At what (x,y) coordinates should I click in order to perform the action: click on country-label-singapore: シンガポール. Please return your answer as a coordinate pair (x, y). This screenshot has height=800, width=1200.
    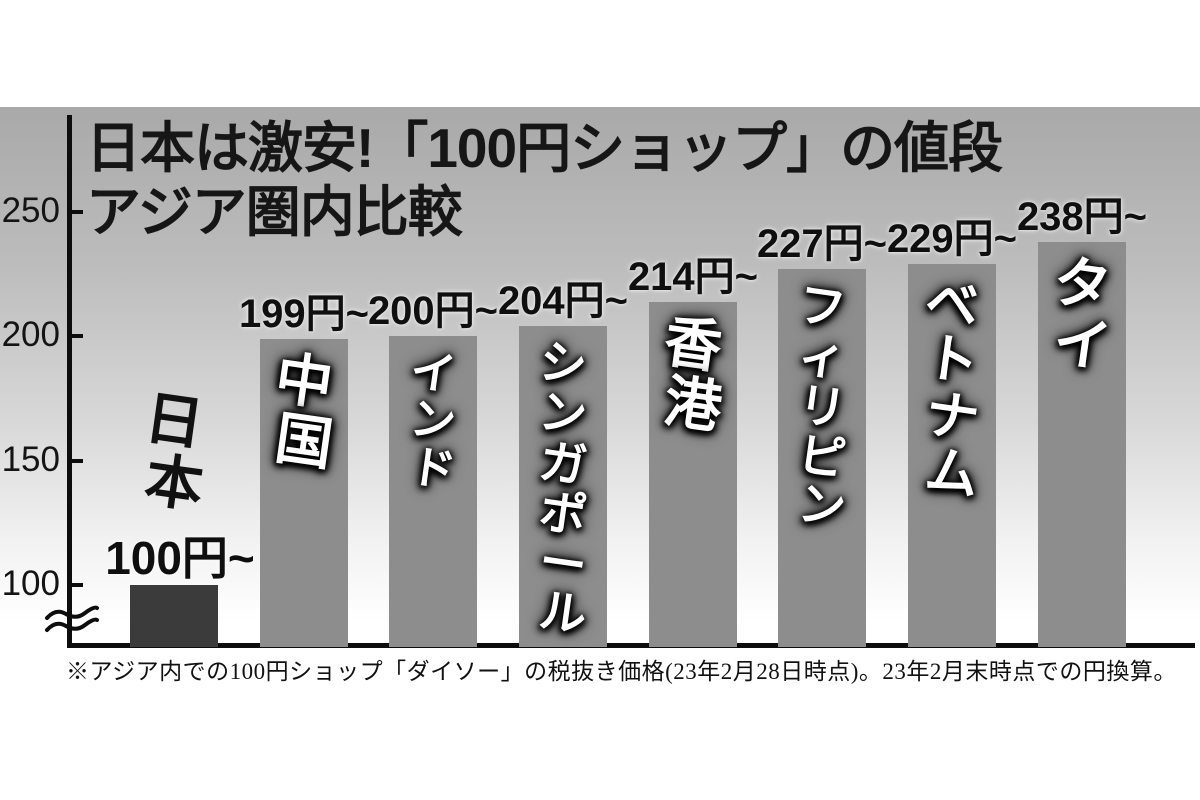
    Looking at the image, I should click on (563, 488).